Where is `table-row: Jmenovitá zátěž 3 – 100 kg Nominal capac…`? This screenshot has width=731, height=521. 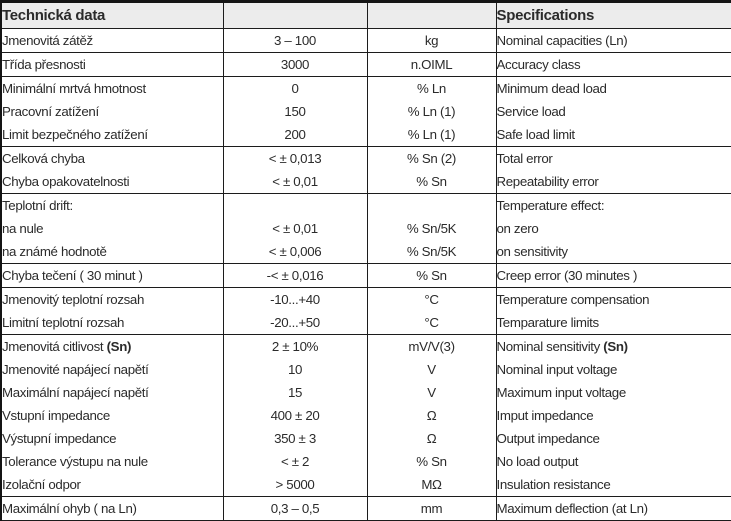
table-row: Jmenovitá zátěž 3 – 100 kg Nominal capac… is located at coordinates (366, 40).